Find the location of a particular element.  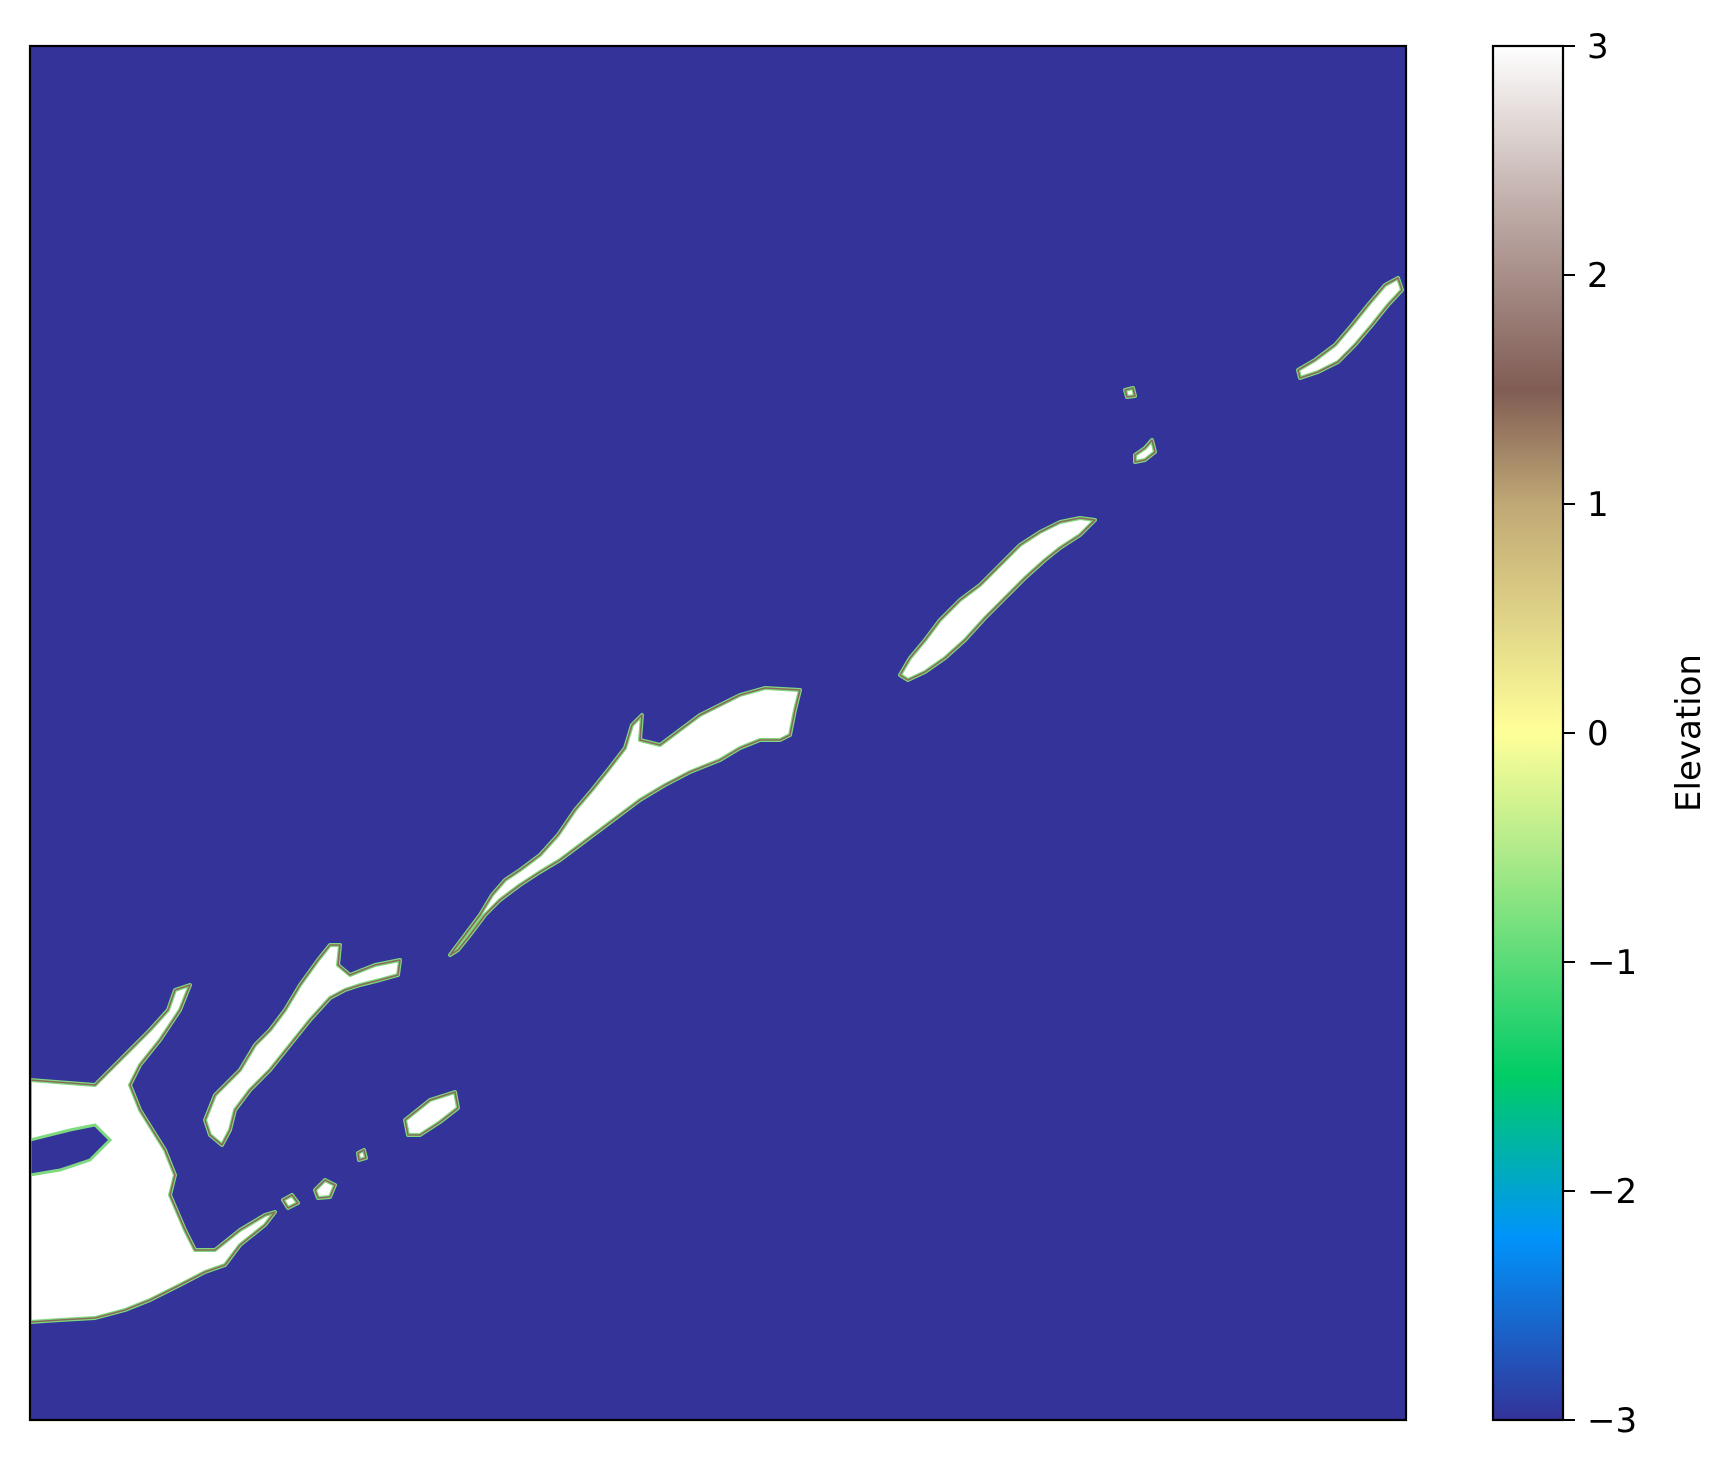

colorbar-tick-label: −1 is located at coordinates (1612, 963).